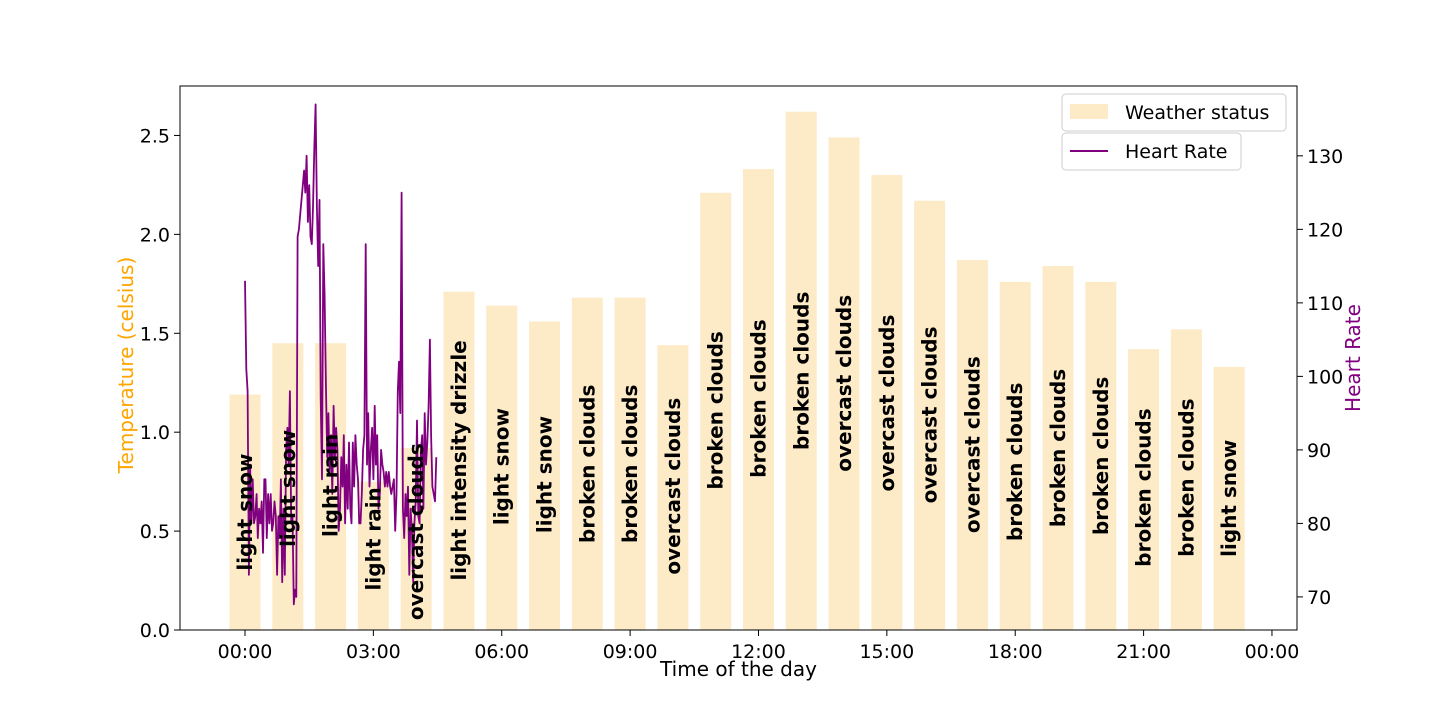 The image size is (1440, 720). I want to click on x-tick-label: 15:00, so click(886, 652).